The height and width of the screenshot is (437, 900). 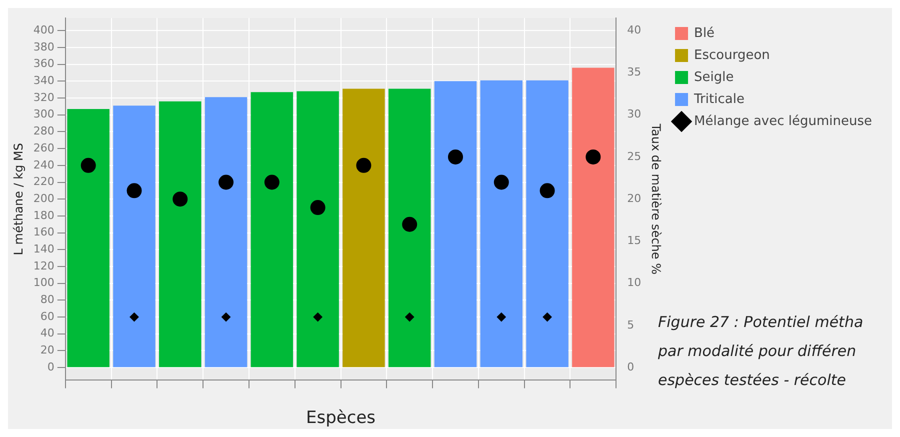 What do you see at coordinates (732, 55) in the screenshot?
I see `legend-label: Escourgeon` at bounding box center [732, 55].